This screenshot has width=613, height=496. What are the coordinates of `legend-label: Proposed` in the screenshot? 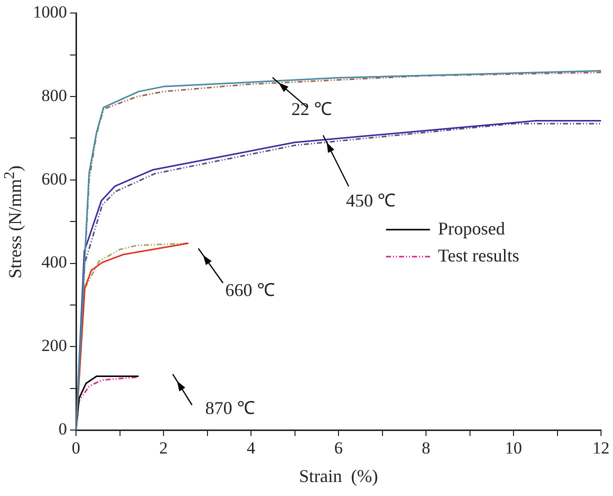 It's located at (471, 228).